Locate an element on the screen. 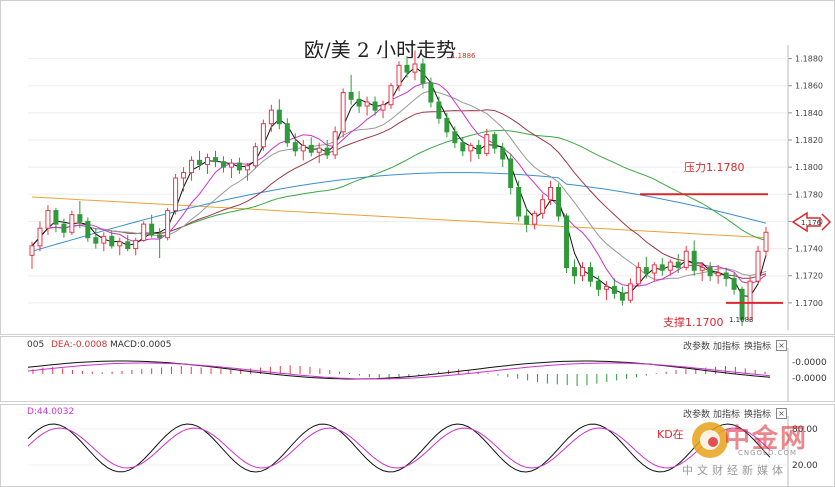 Image resolution: width=835 pixels, height=487 pixels. high-price-label: 1.1886 is located at coordinates (463, 56).